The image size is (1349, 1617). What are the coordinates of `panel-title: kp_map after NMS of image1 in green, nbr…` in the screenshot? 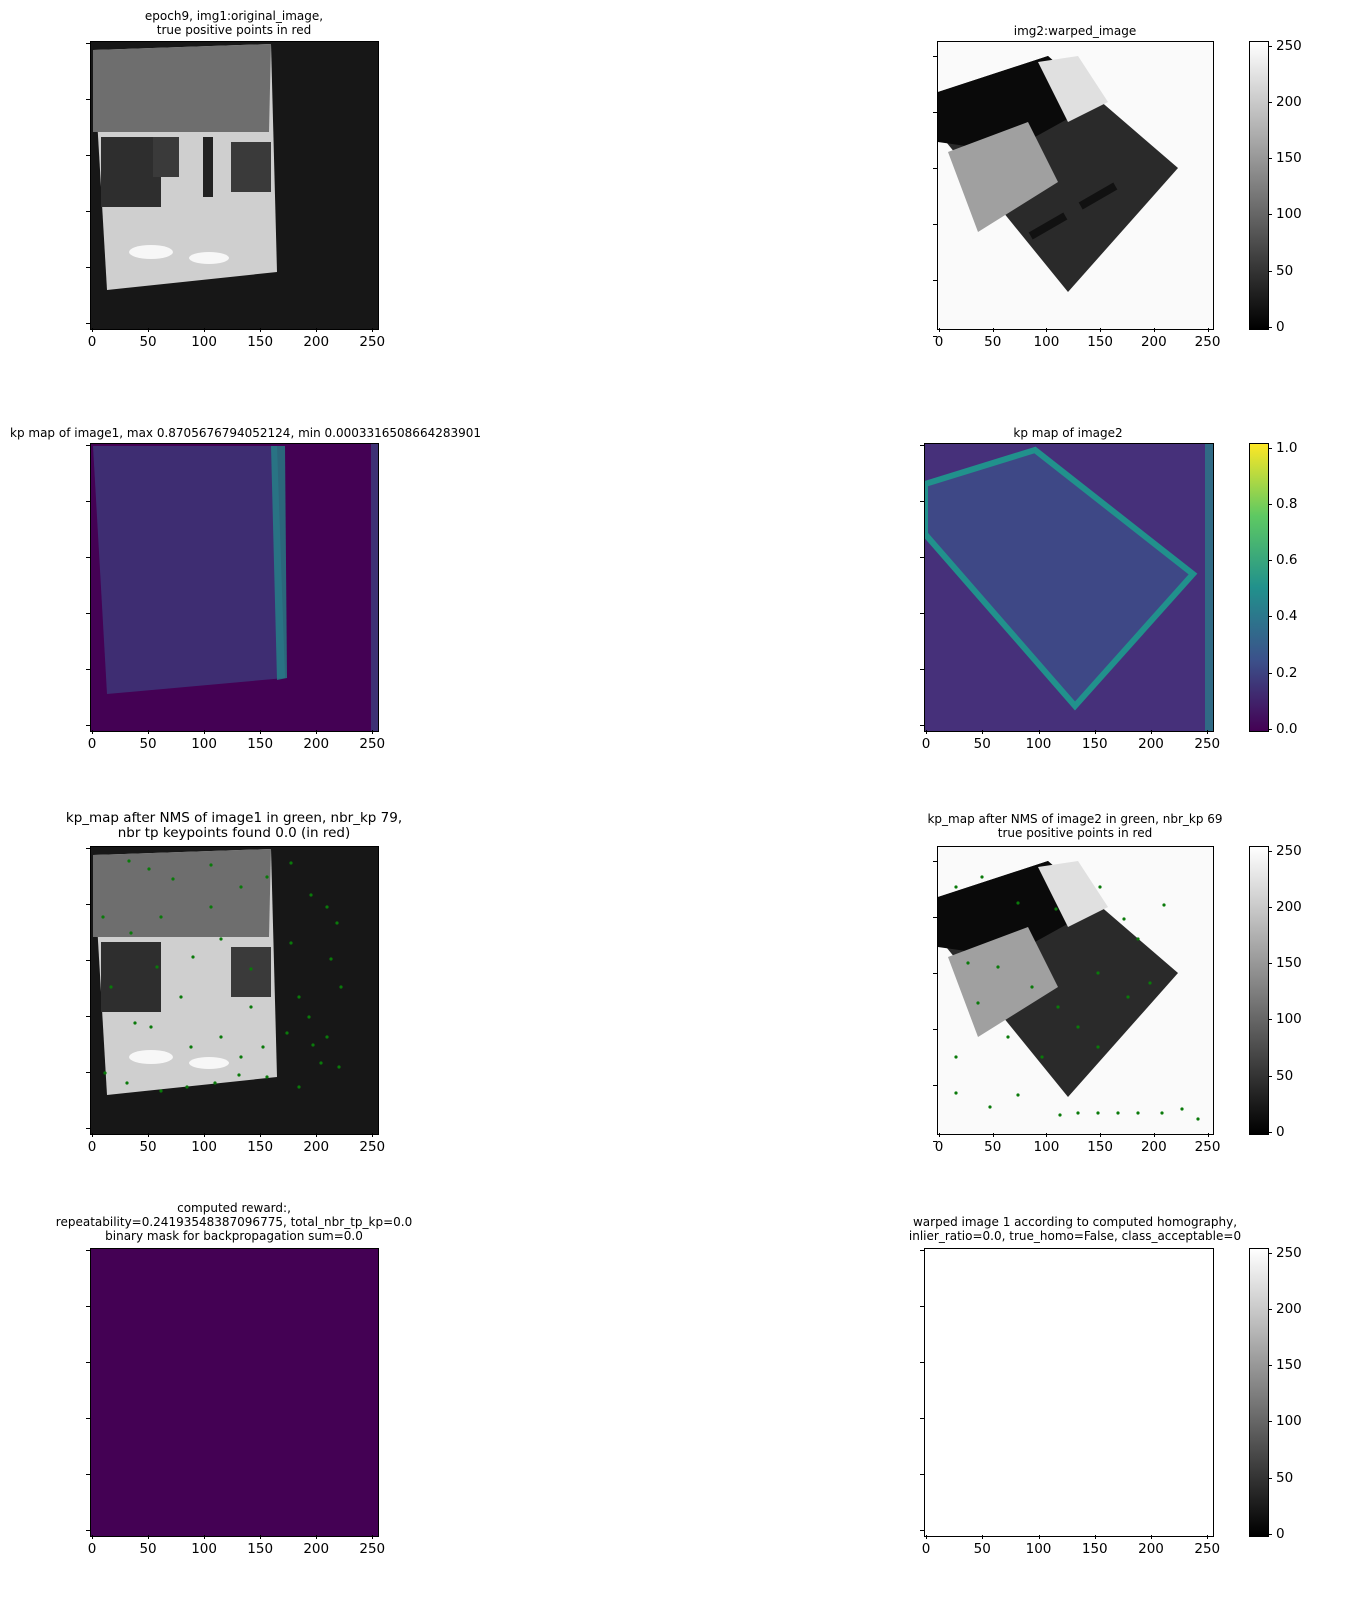 It's located at (234, 825).